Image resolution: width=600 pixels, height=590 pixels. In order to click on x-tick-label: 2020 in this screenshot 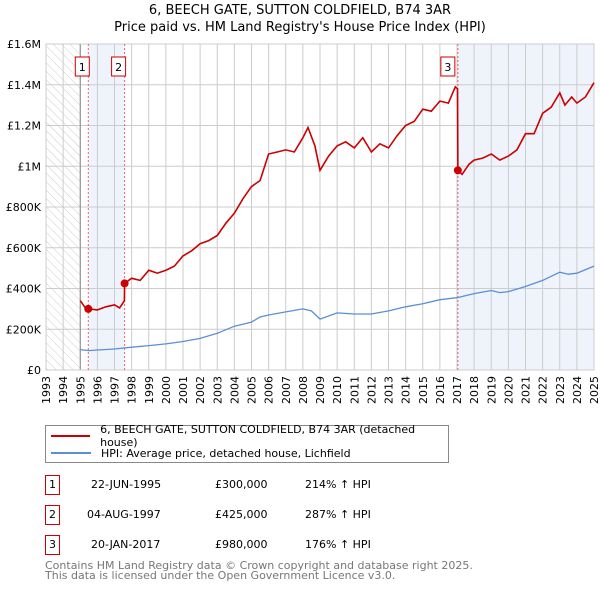, I will do `click(508, 390)`.